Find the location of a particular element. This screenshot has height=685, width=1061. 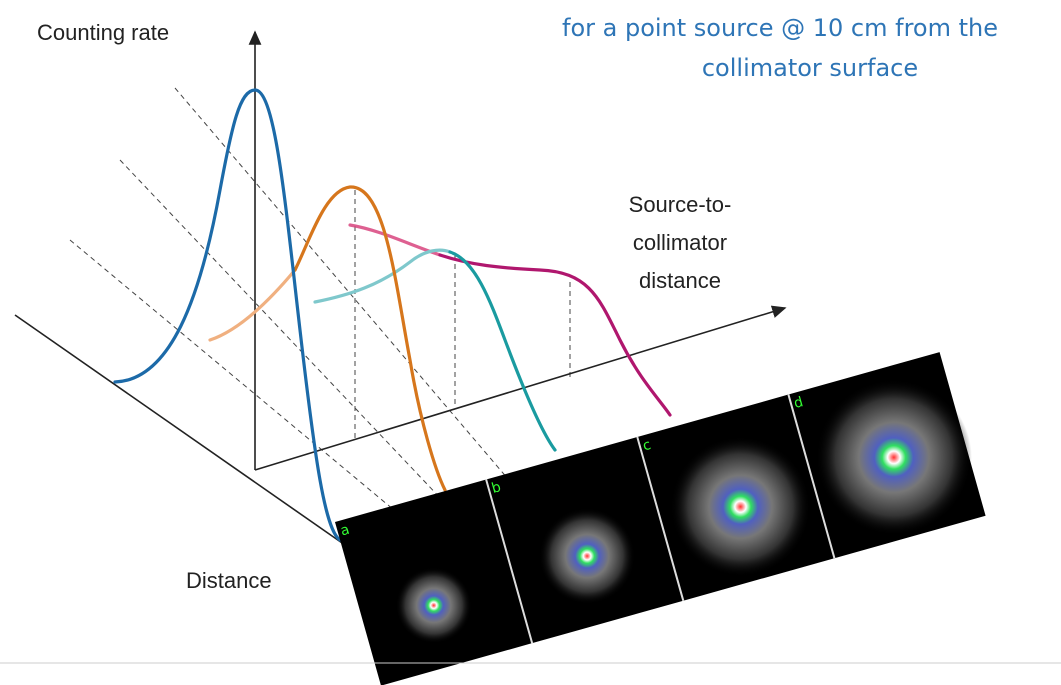

depth-axis is located at coordinates (520, 388).